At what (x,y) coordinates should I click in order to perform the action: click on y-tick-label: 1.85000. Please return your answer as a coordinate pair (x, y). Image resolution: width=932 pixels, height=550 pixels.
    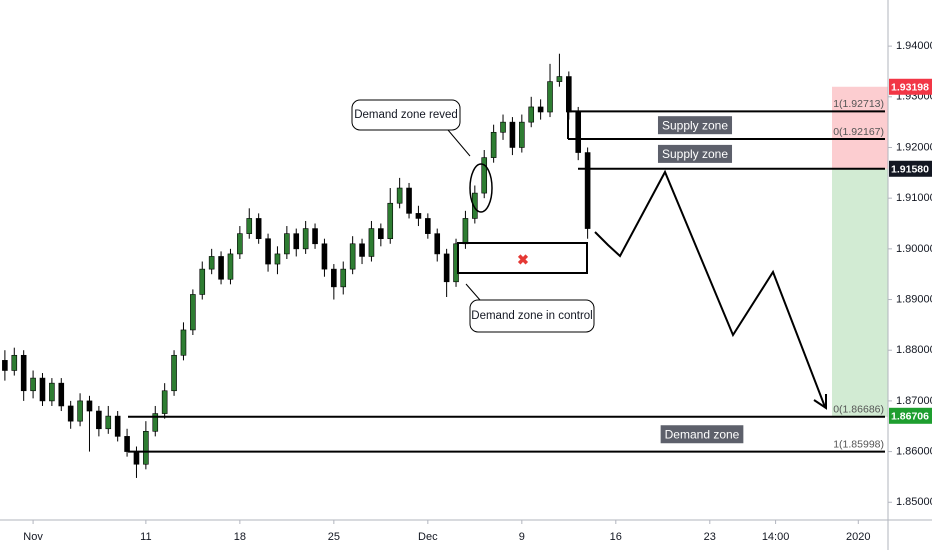
    Looking at the image, I should click on (914, 502).